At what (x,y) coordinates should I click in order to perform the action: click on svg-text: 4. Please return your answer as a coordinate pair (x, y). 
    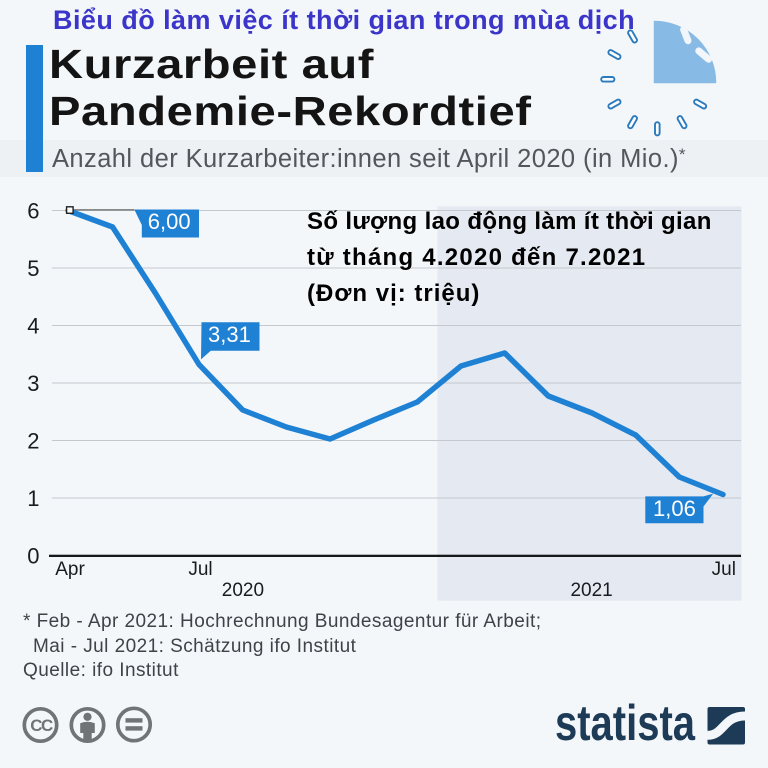
    Looking at the image, I should click on (33, 326).